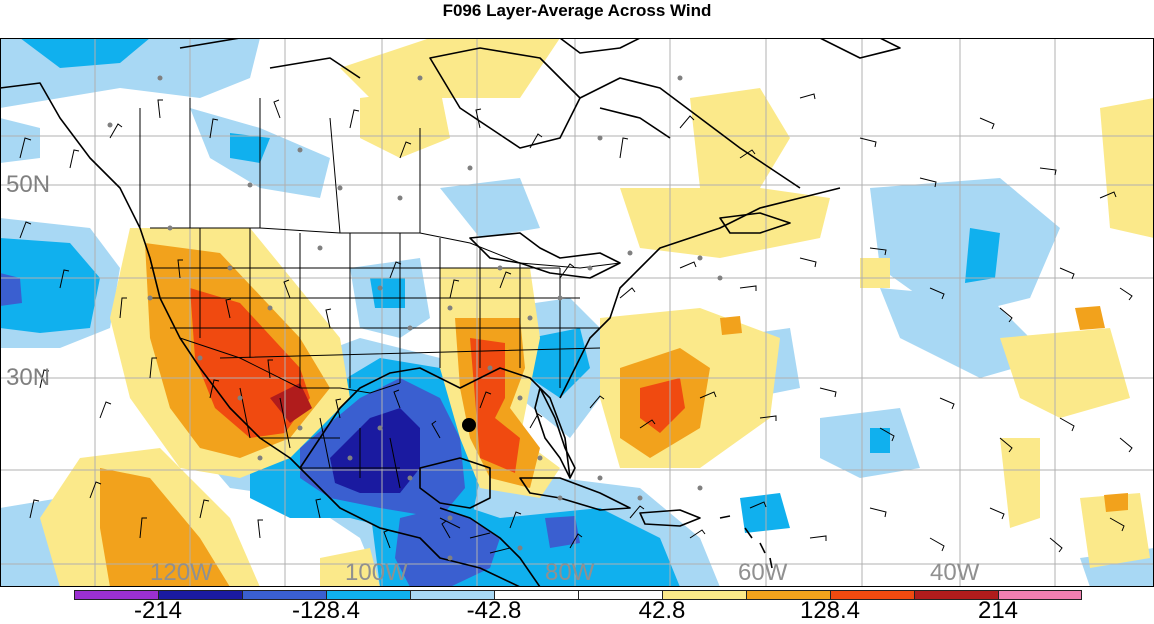  I want to click on lon-label-80w: 80W, so click(570, 572).